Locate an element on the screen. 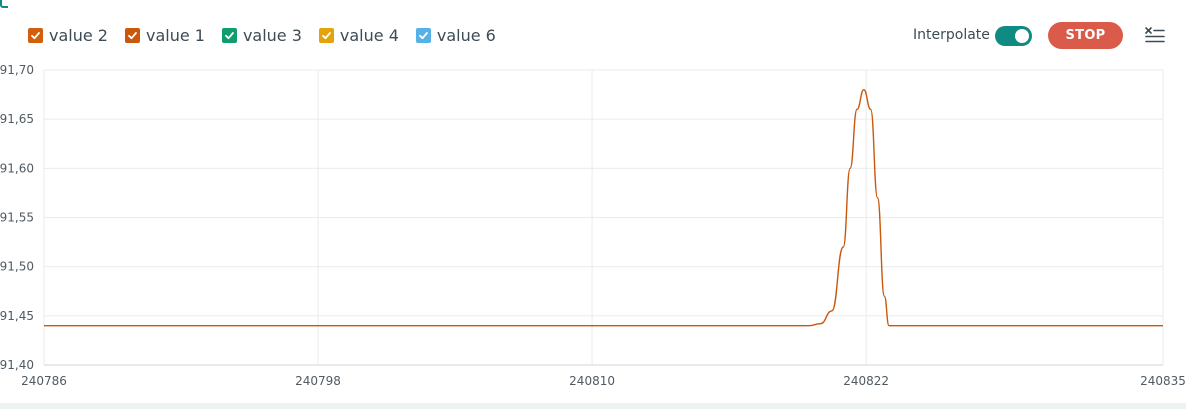 The width and height of the screenshot is (1186, 409). legend-item: value 1 is located at coordinates (164, 35).